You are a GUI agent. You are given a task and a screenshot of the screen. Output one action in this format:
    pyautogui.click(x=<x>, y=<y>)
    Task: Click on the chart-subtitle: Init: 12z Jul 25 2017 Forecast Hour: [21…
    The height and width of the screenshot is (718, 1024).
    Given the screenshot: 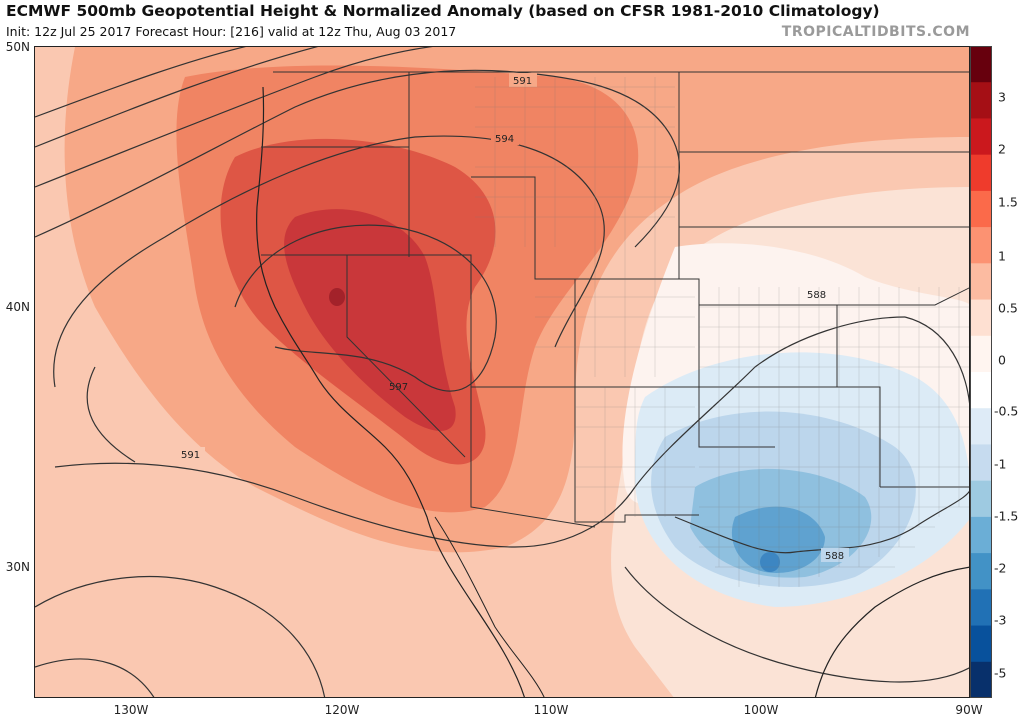 What is the action you would take?
    pyautogui.click(x=231, y=31)
    